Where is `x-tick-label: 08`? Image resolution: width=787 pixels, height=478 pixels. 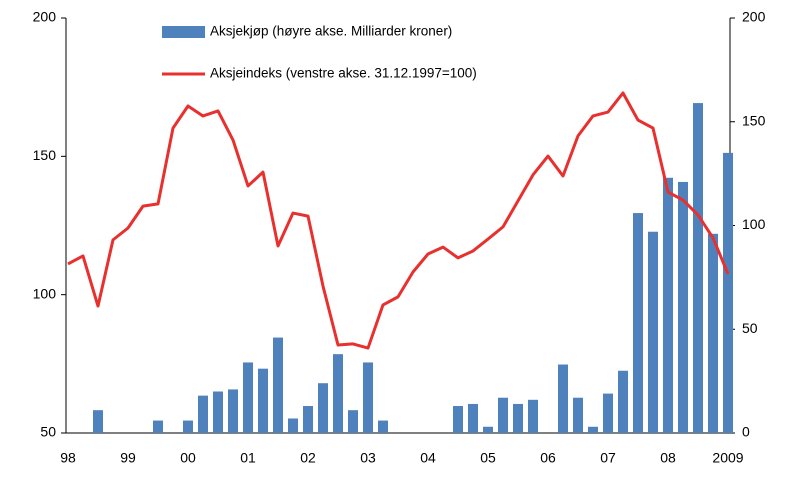
x-tick-label: 08 is located at coordinates (668, 458).